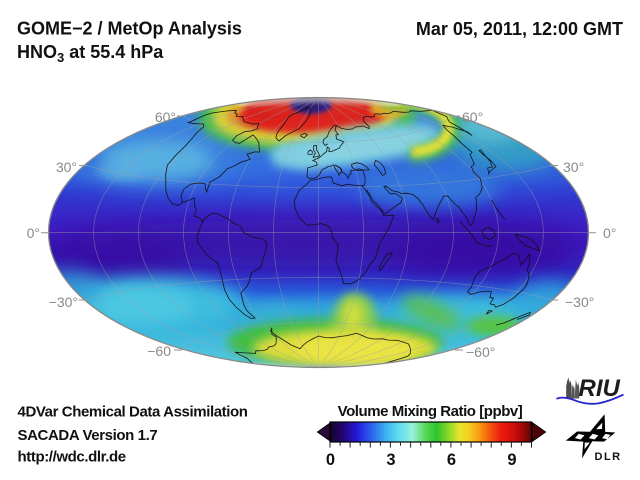 The image size is (640, 480). Describe the element at coordinates (330, 460) in the screenshot. I see `svg-text: 0` at that location.